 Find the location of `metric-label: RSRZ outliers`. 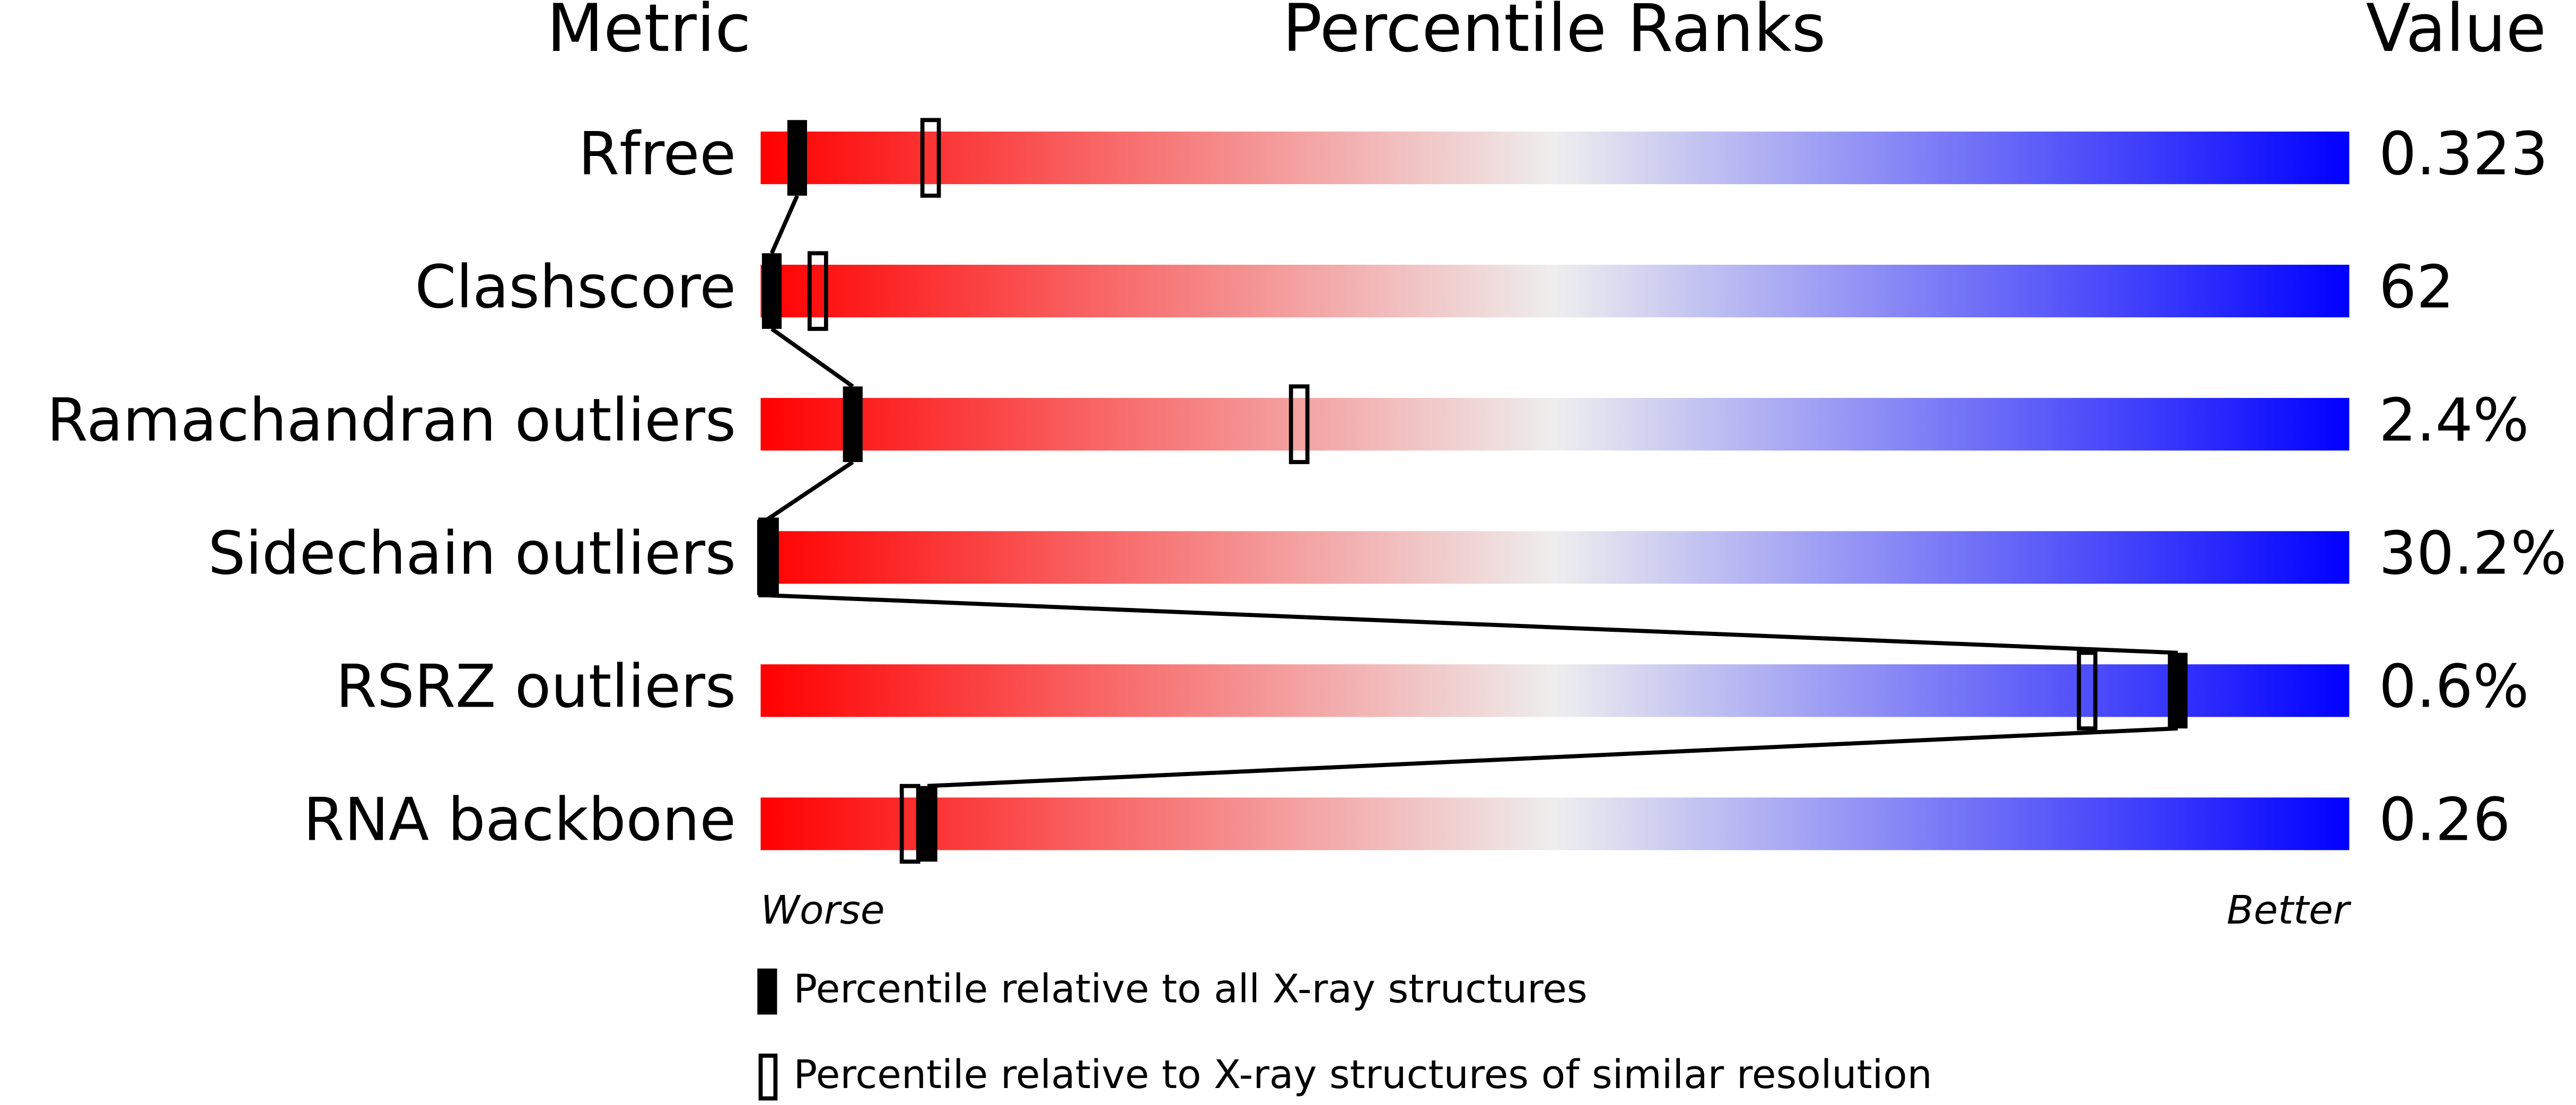

metric-label: RSRZ outliers is located at coordinates (536, 686).